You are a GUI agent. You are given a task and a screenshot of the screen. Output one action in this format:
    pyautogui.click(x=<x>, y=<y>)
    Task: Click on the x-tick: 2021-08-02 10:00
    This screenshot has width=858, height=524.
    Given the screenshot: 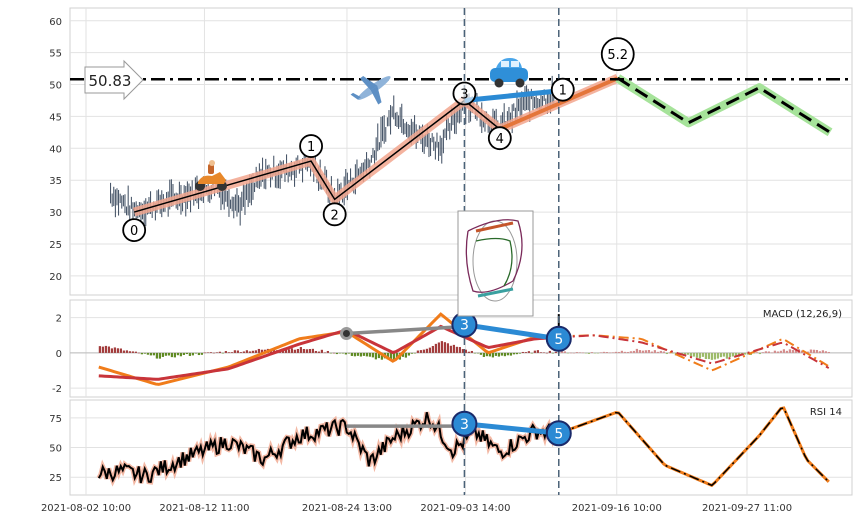 What is the action you would take?
    pyautogui.click(x=86, y=508)
    